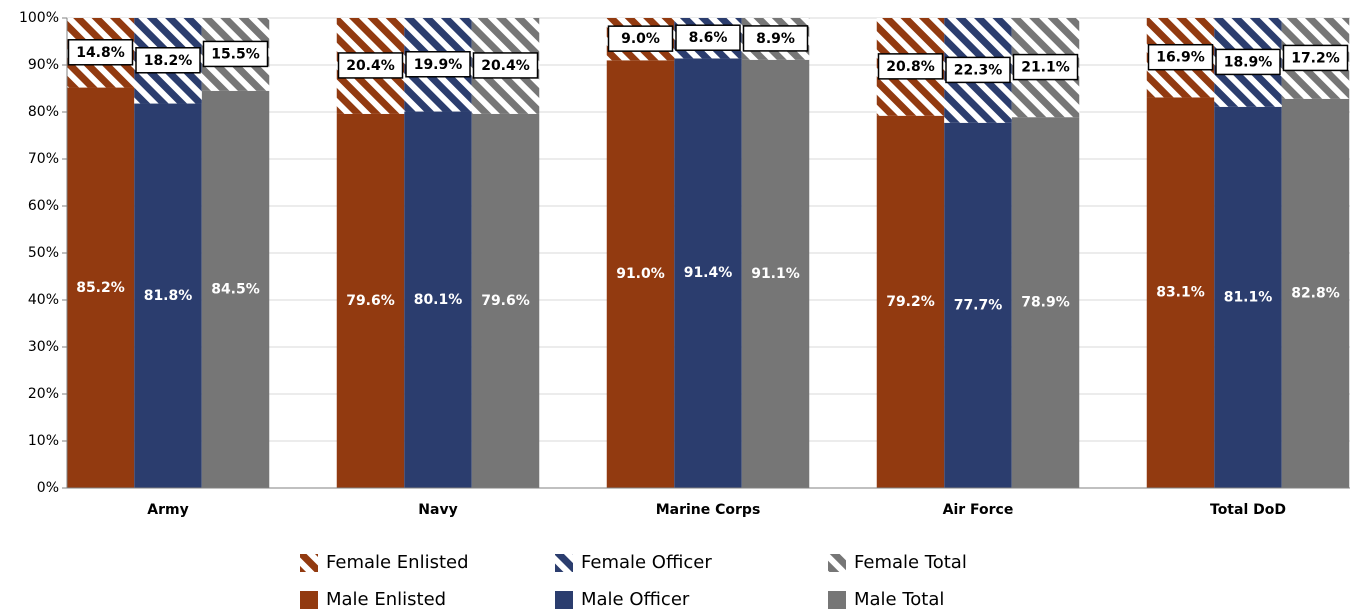 This screenshot has height=613, width=1350. Describe the element at coordinates (43, 347) in the screenshot. I see `y-tick-label: 30%` at that location.